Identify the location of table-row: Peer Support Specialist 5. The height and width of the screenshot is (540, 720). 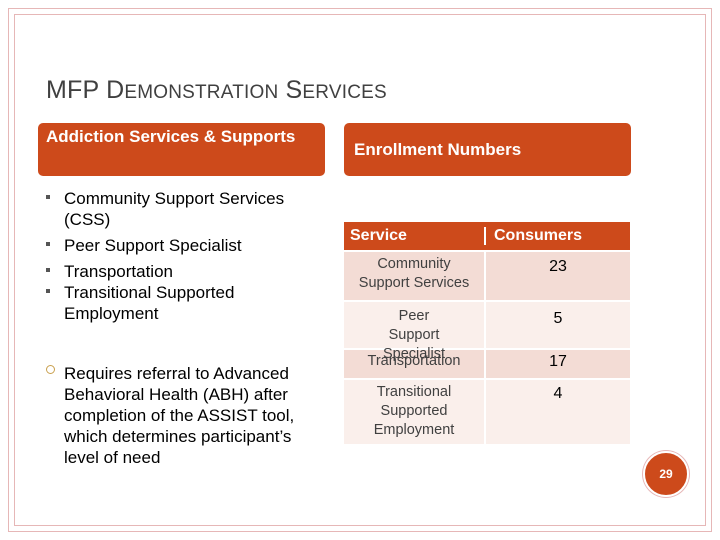
(487, 324).